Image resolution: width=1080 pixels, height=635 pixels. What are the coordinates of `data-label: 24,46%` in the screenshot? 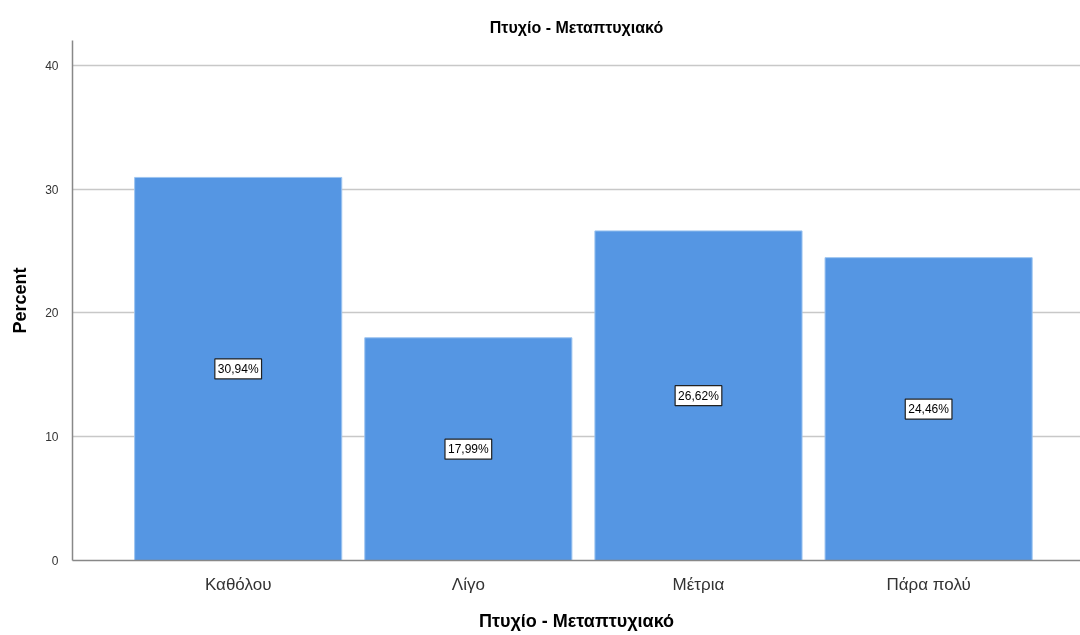 It's located at (929, 409).